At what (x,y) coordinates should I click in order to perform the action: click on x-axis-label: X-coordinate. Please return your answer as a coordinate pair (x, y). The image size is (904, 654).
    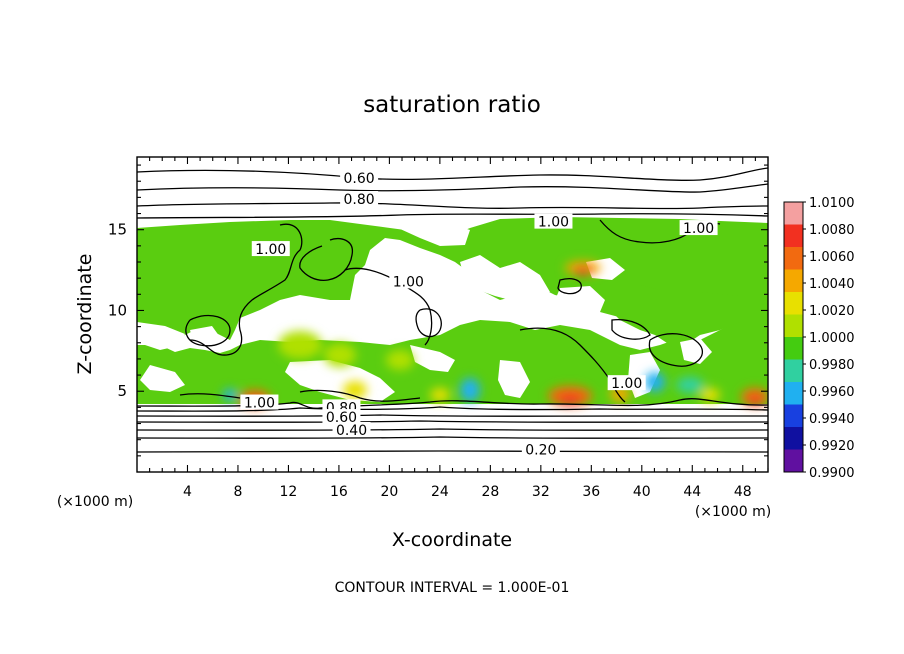
    Looking at the image, I should click on (452, 540).